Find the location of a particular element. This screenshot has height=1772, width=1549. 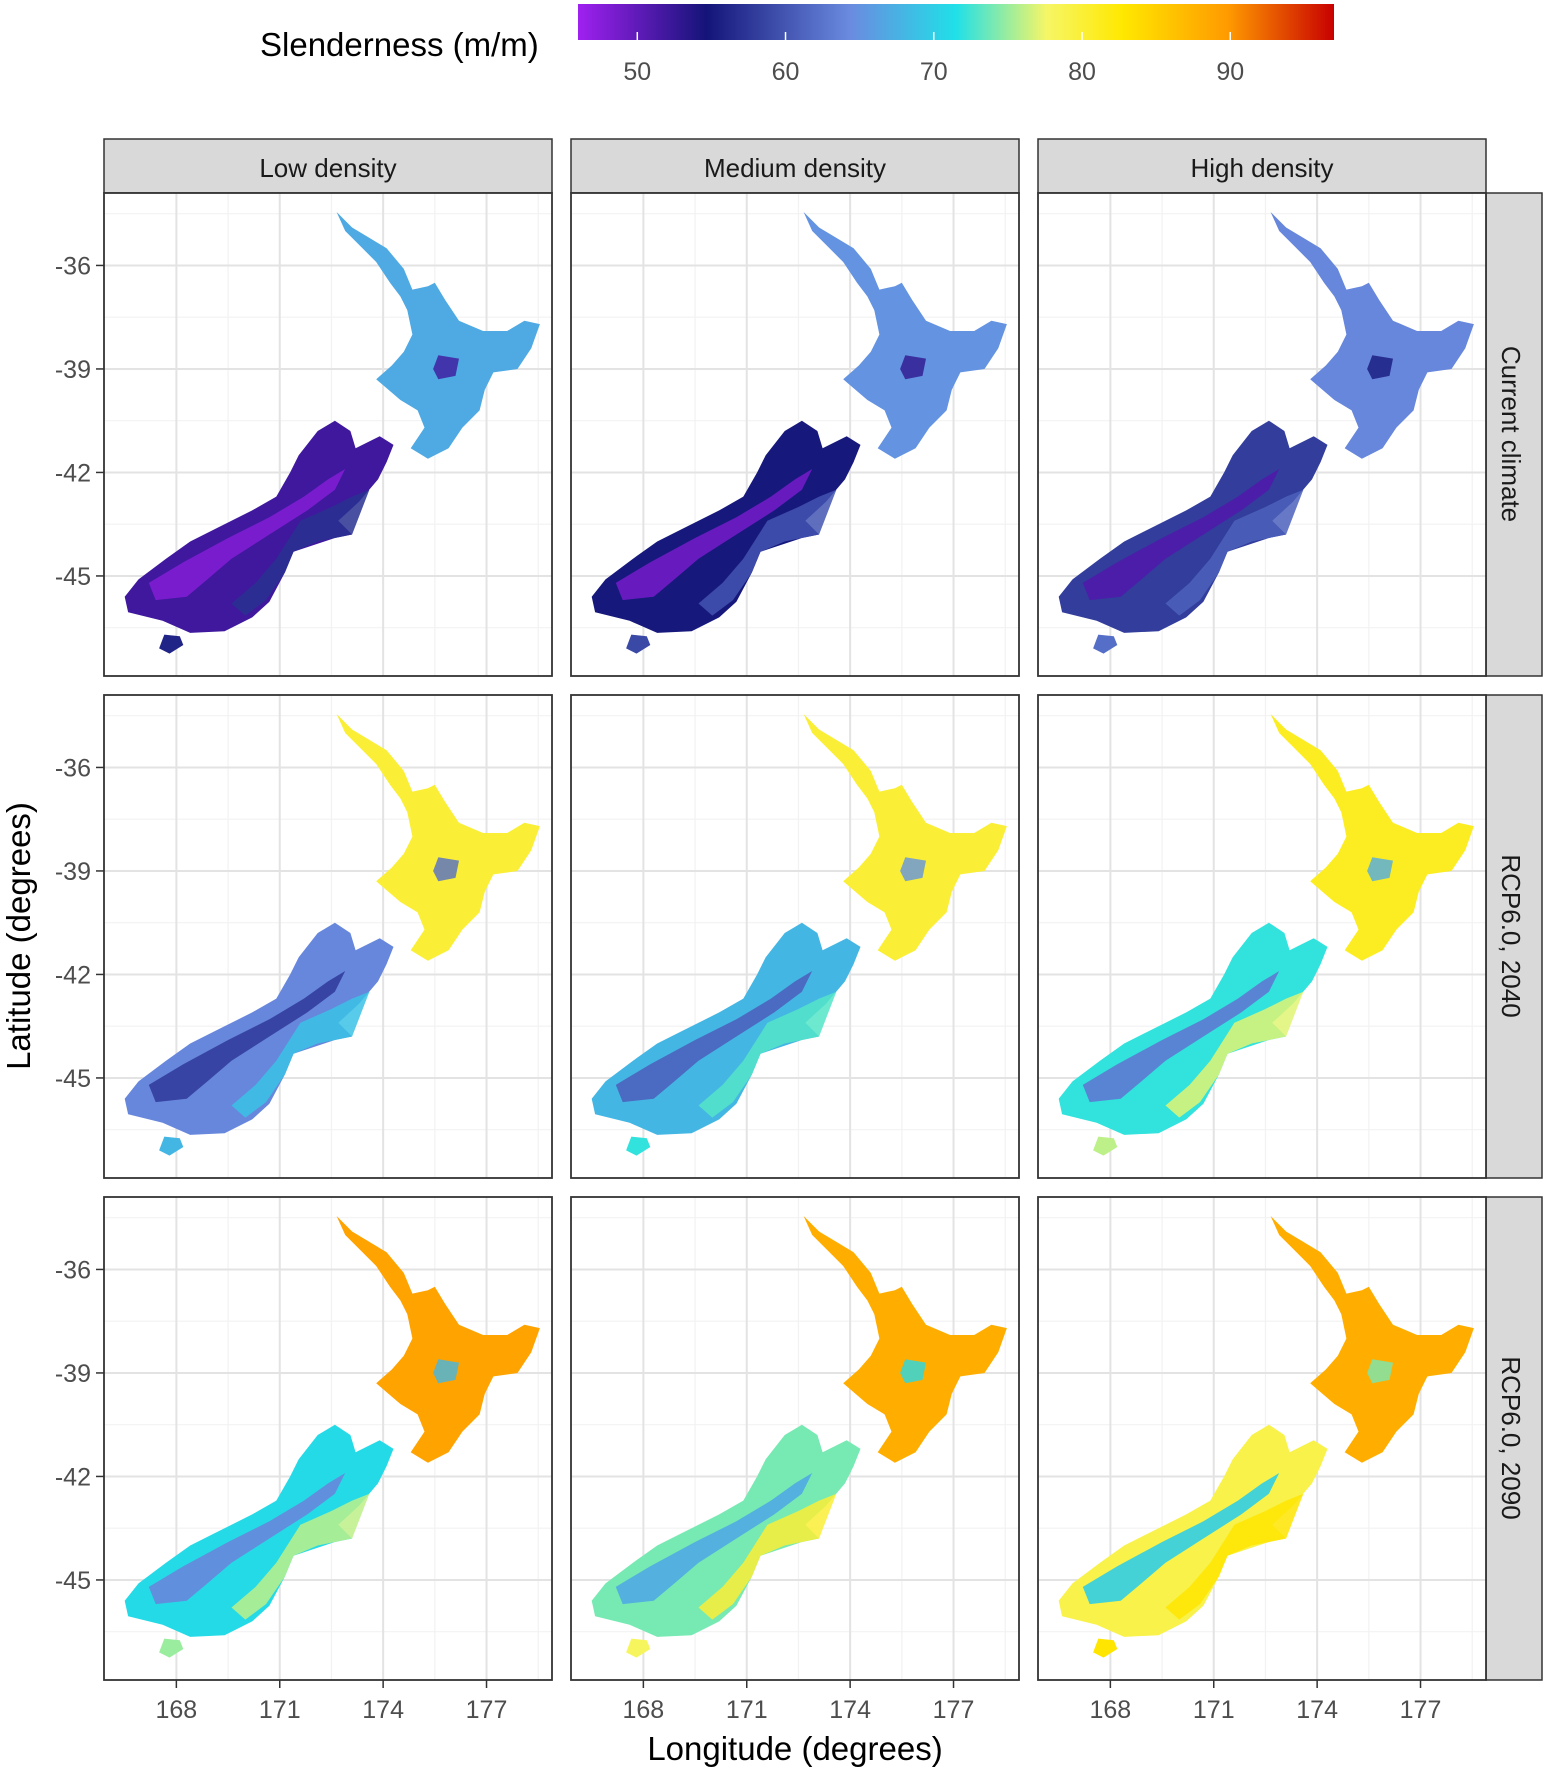

legend-title: Slenderness (m/m) is located at coordinates (399, 44).